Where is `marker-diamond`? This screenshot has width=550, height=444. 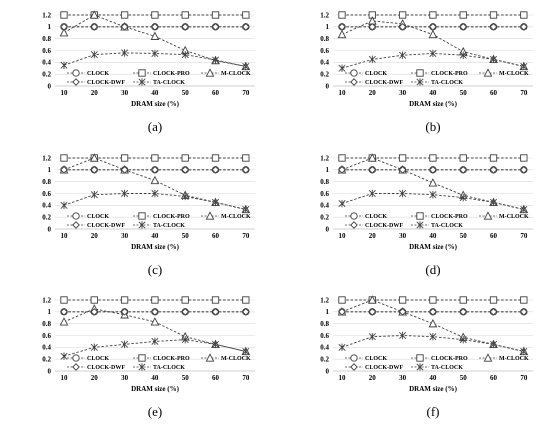
marker-diamond is located at coordinates (76, 82).